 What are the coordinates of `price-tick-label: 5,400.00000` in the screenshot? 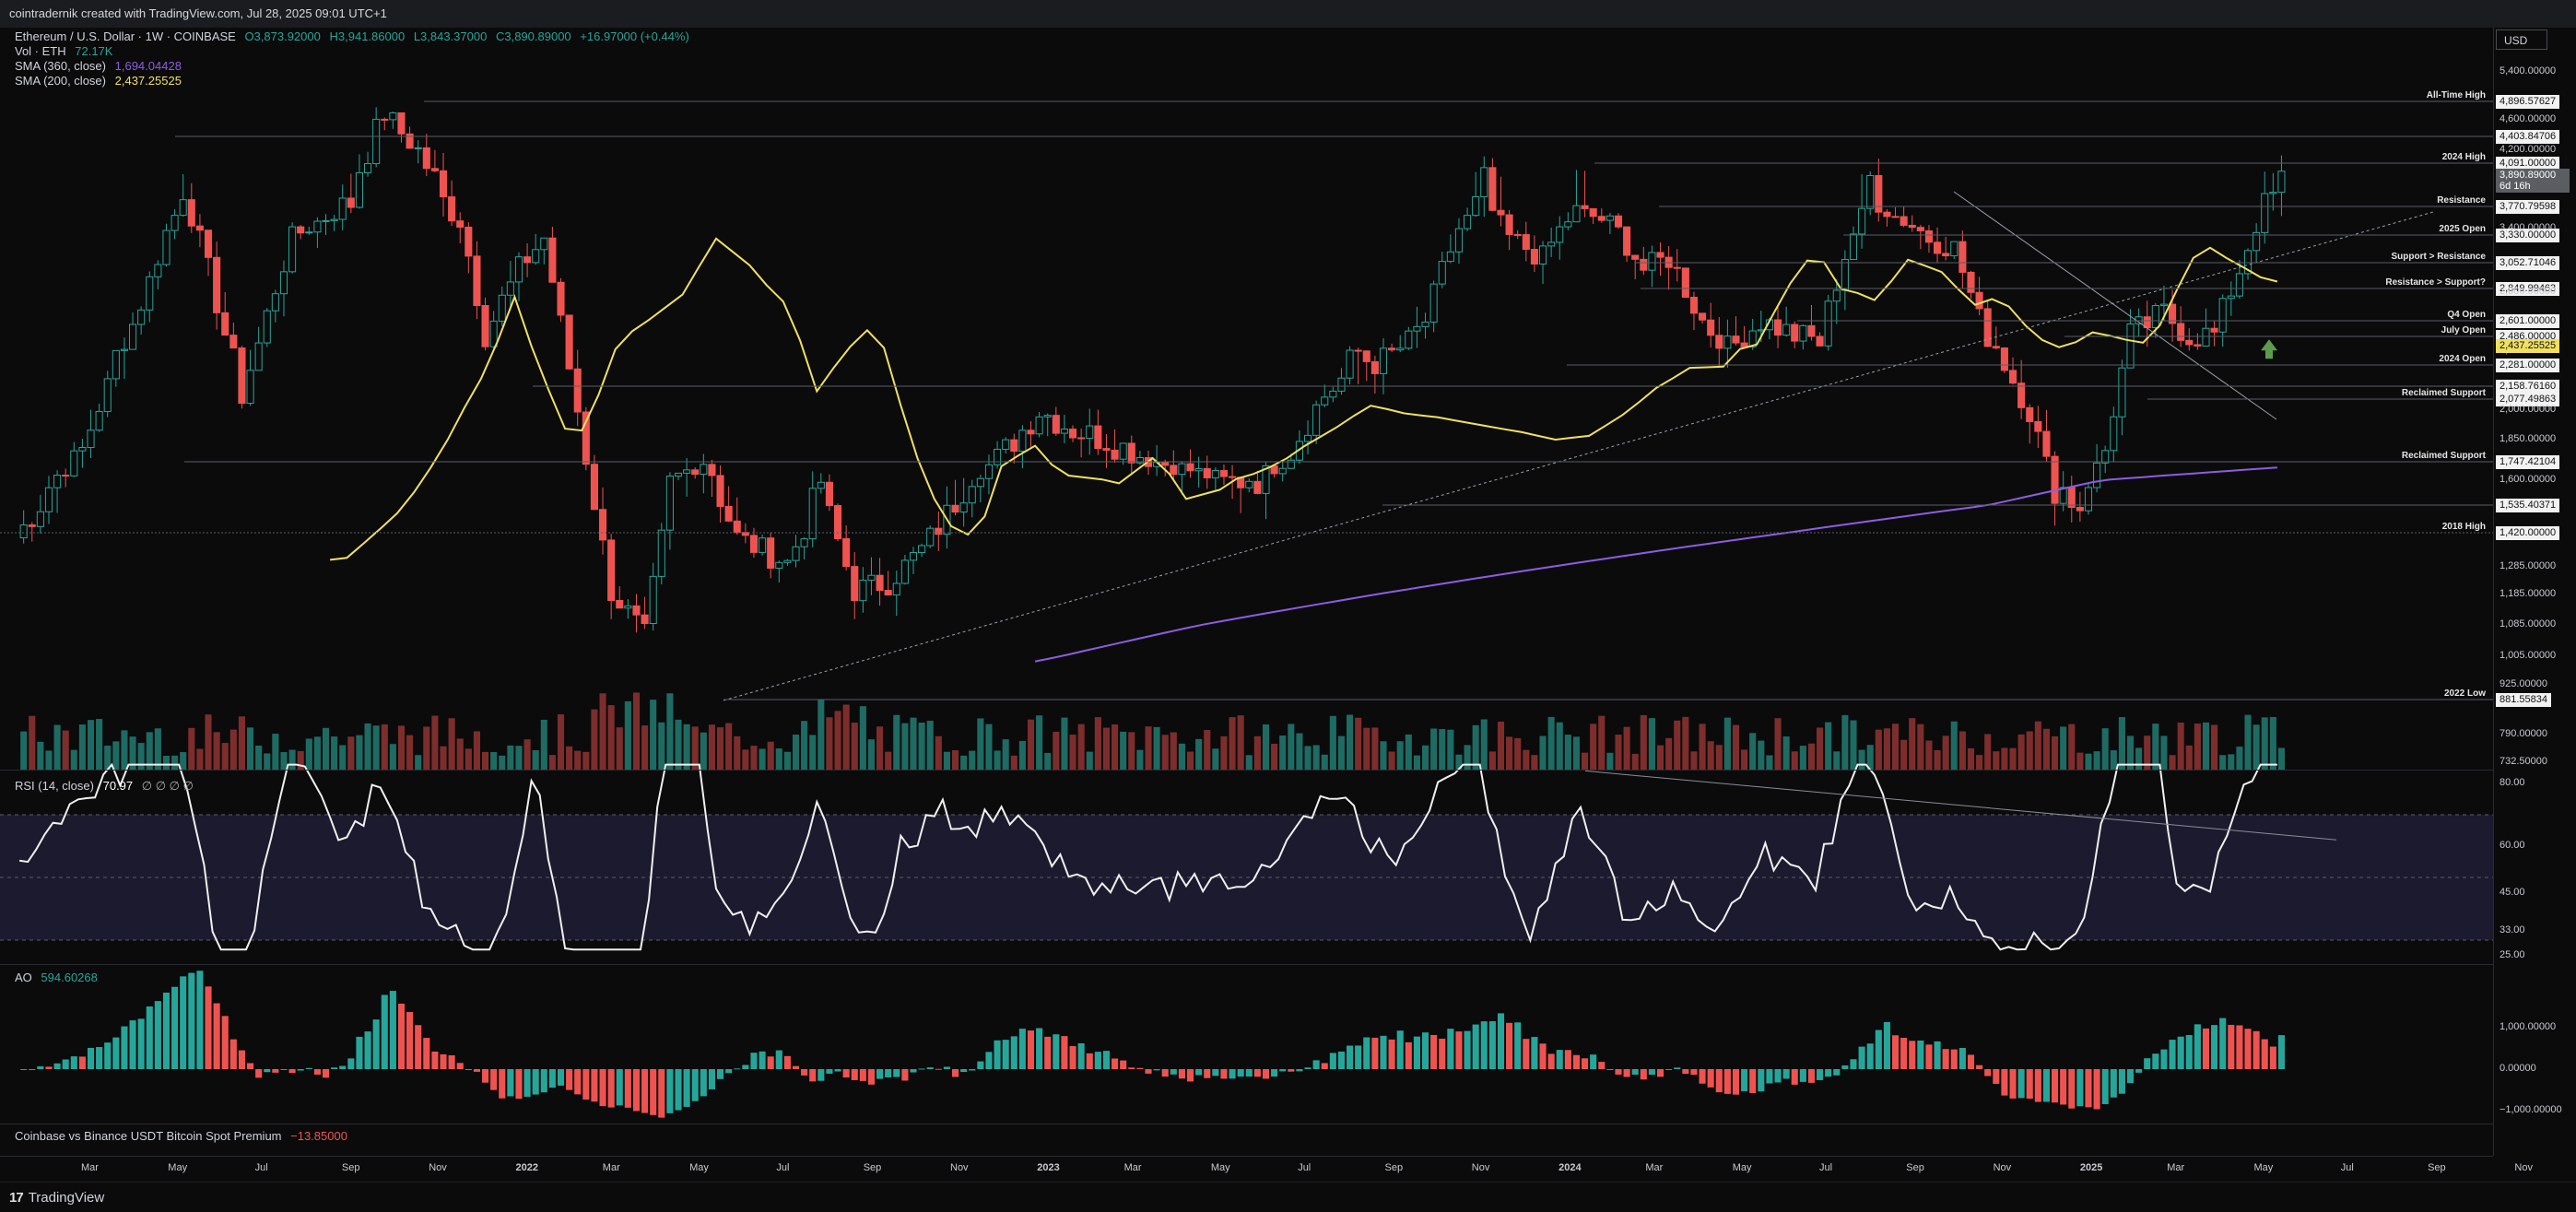 It's located at (2528, 70).